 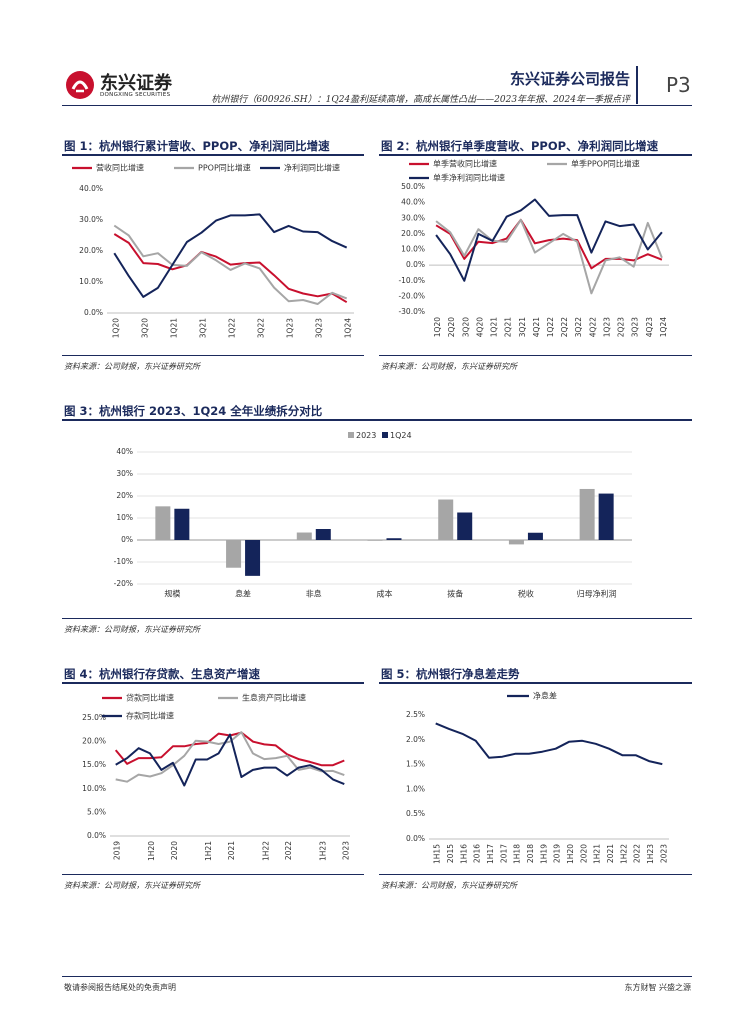 I want to click on x-category-label: 归母净利润, so click(x=597, y=594).